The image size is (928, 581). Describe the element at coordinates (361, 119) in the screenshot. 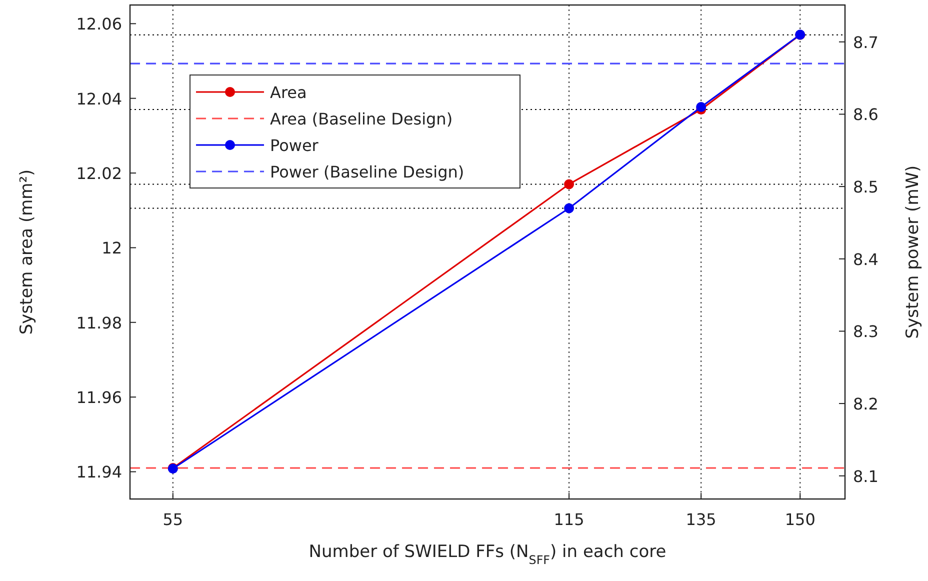

I see `legend-label: Area (Baseline Design)` at that location.